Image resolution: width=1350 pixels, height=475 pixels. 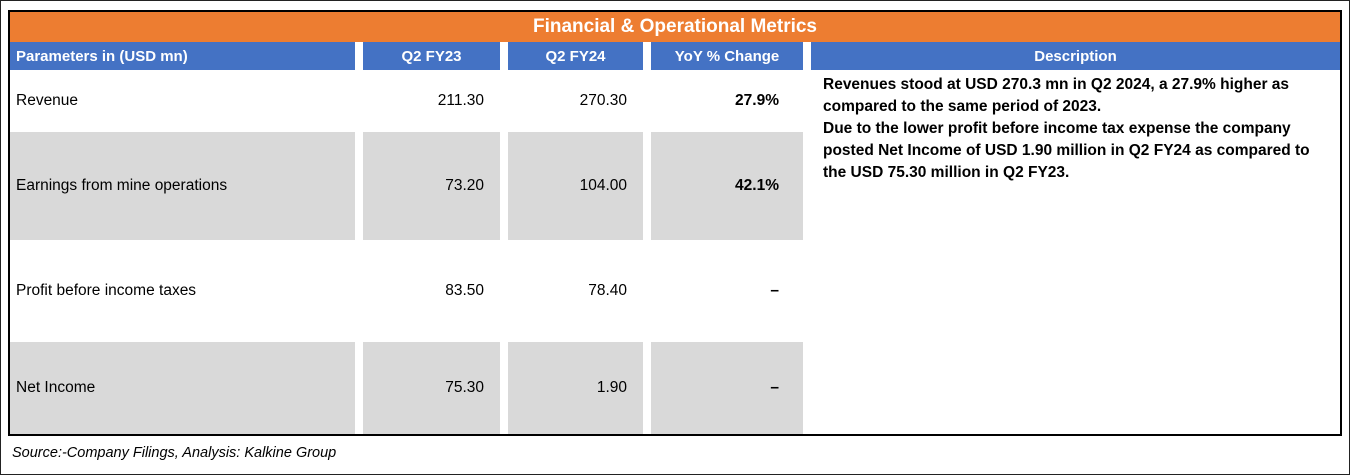 What do you see at coordinates (431, 101) in the screenshot?
I see `revenue-q2fy23-value: 211.30` at bounding box center [431, 101].